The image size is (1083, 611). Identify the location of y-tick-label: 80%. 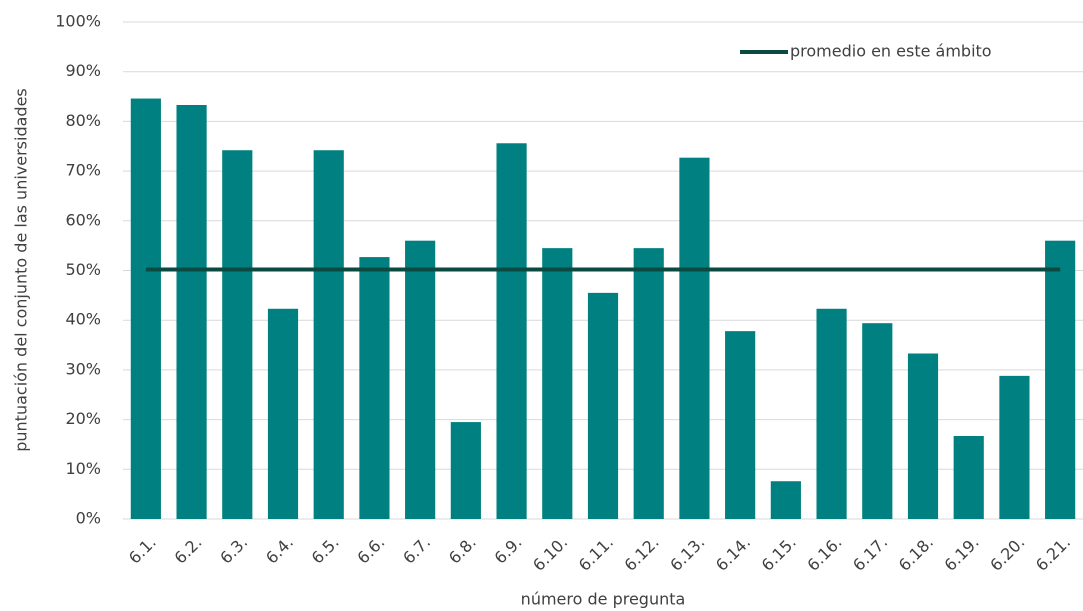
(83, 120).